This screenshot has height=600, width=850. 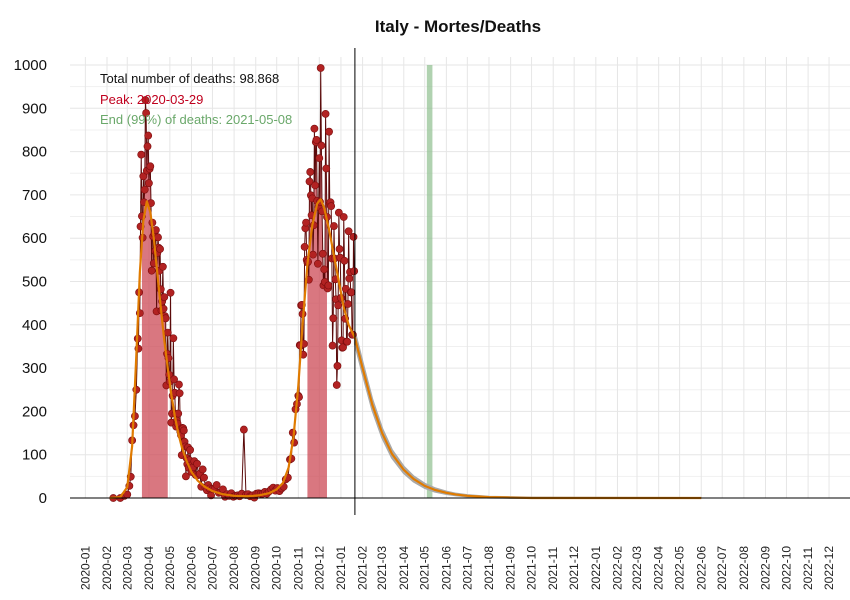 I want to click on x-tick-label: 2022-03, so click(x=637, y=568).